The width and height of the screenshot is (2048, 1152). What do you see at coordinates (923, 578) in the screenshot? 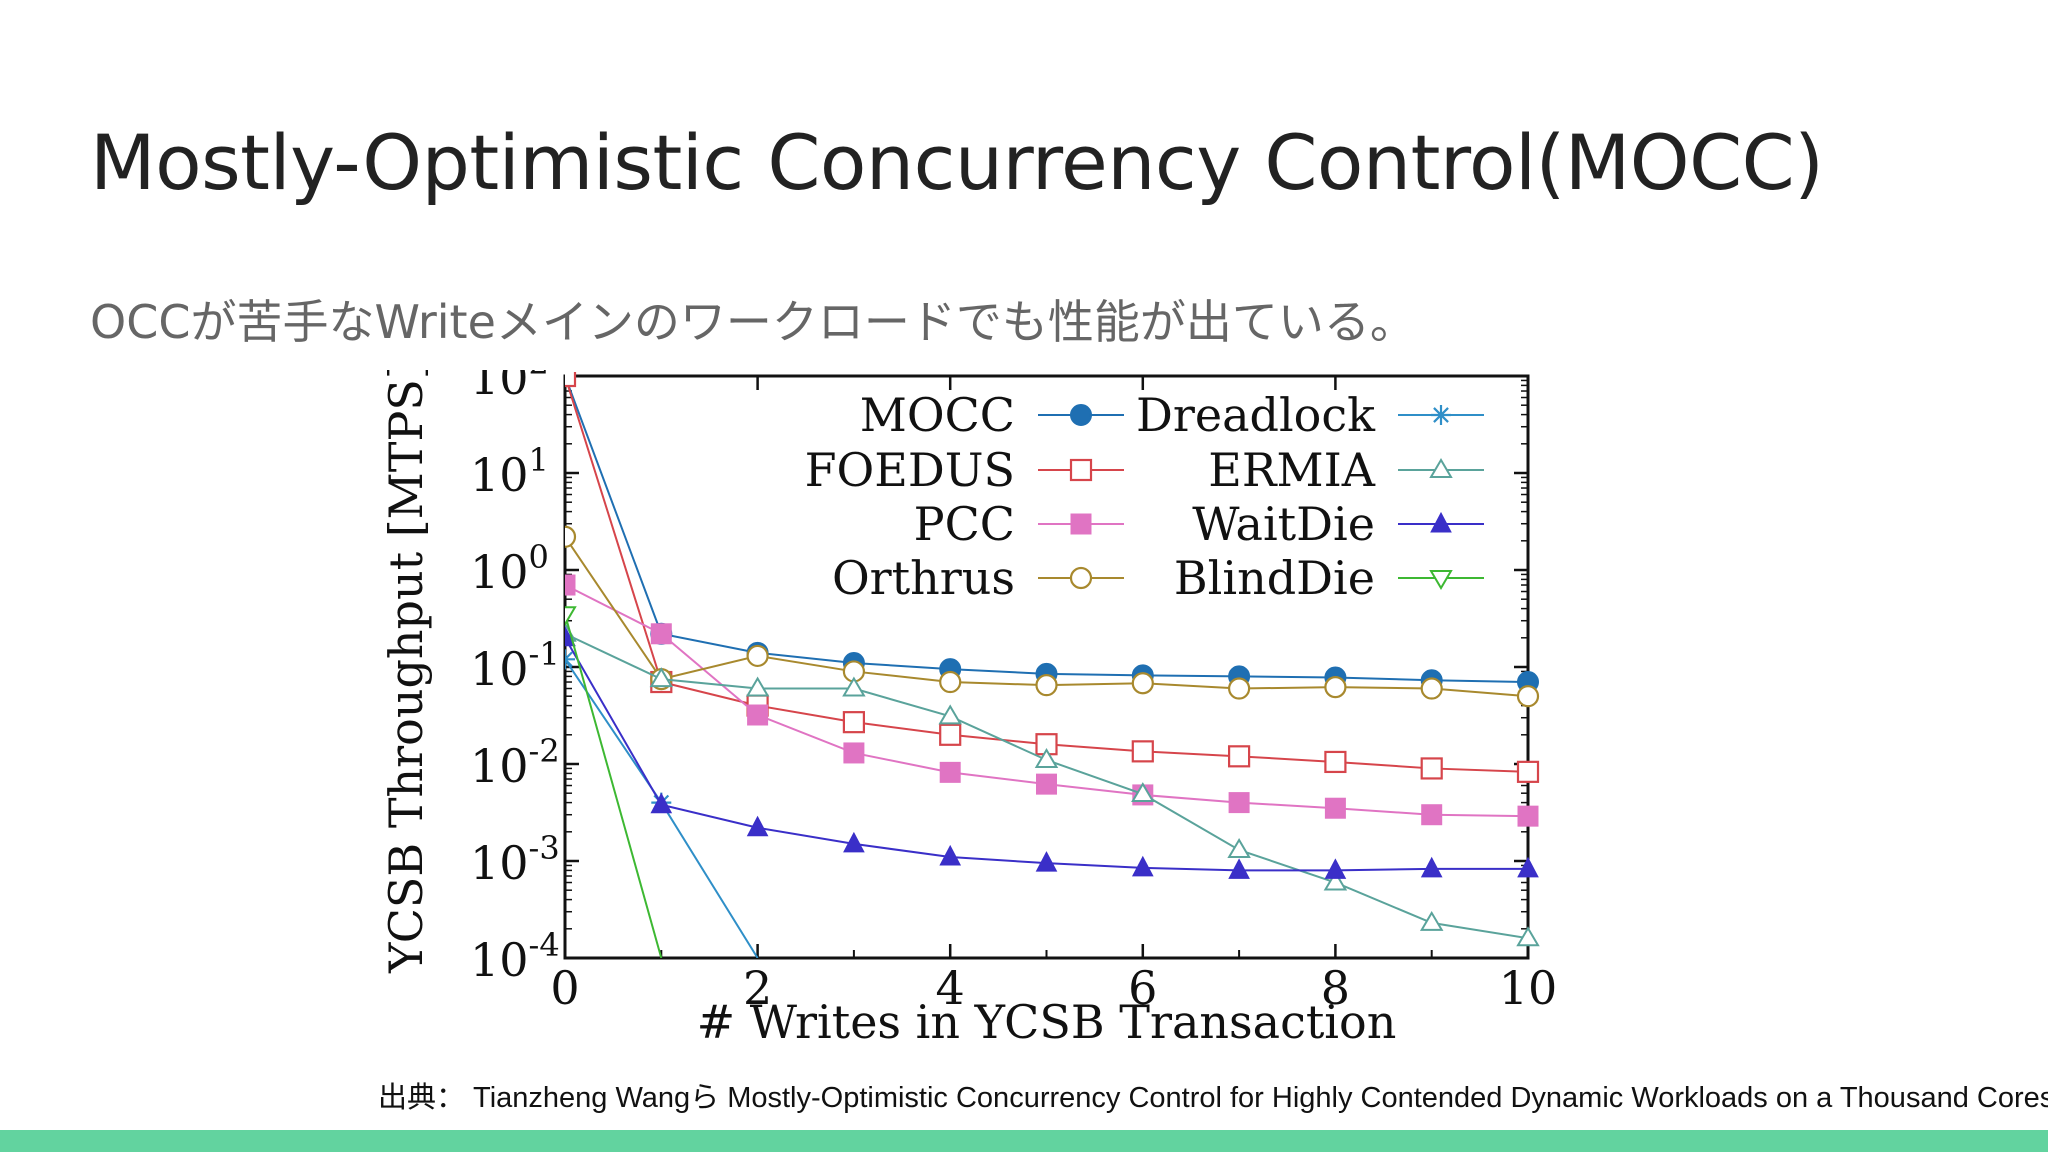
I see `legend-label-orthrus: Orthrus` at bounding box center [923, 578].